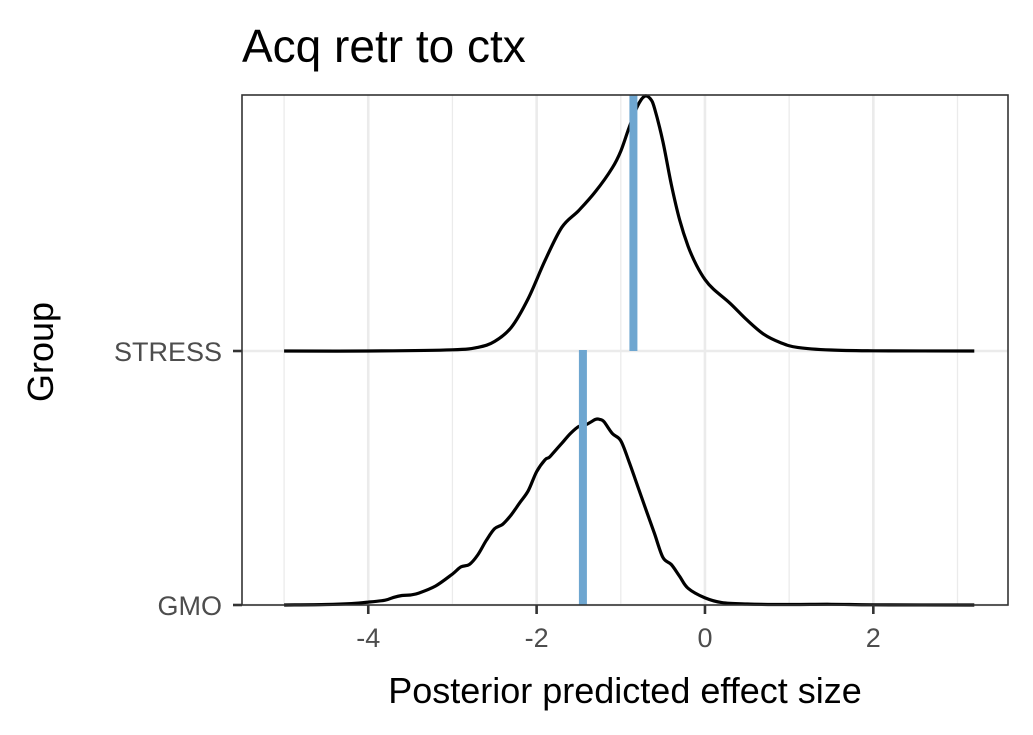  Describe the element at coordinates (368, 638) in the screenshot. I see `x-tick-label-0: -4` at that location.